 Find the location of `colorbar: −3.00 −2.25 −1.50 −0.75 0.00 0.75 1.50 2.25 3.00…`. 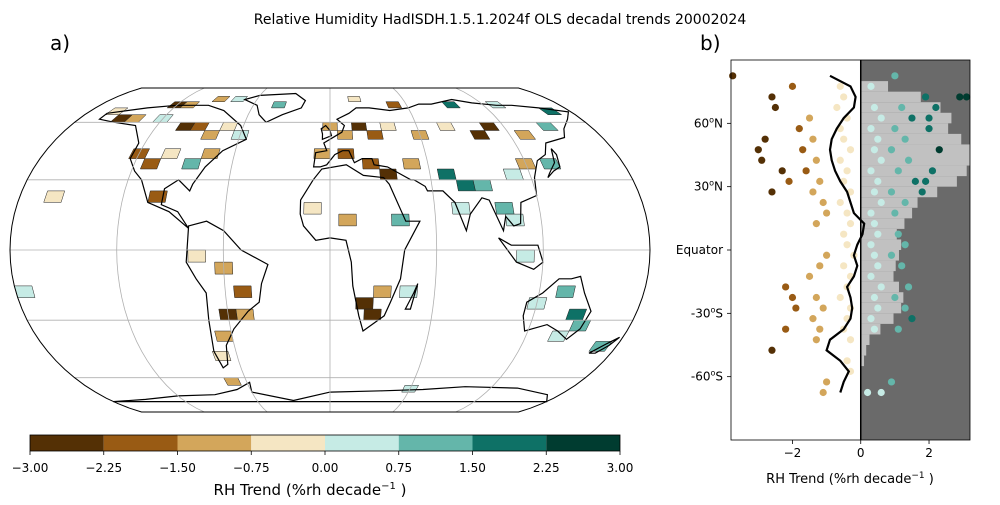

colorbar: −3.00 −2.25 −1.50 −0.75 0.00 0.75 1.50 2.25 3.00… is located at coordinates (322, 466).